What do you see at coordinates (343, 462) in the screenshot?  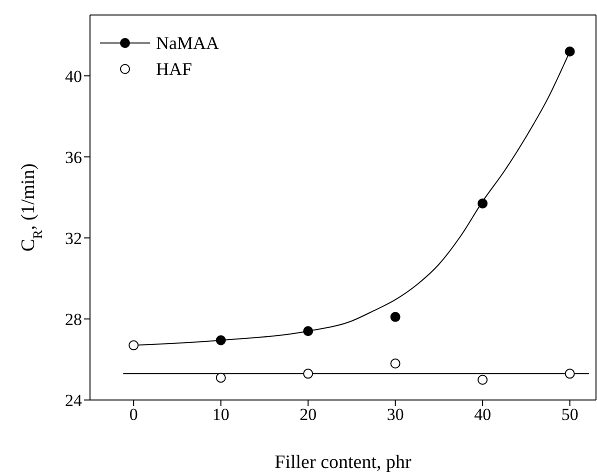 I see `x-axis-title: Filler content, phr` at bounding box center [343, 462].